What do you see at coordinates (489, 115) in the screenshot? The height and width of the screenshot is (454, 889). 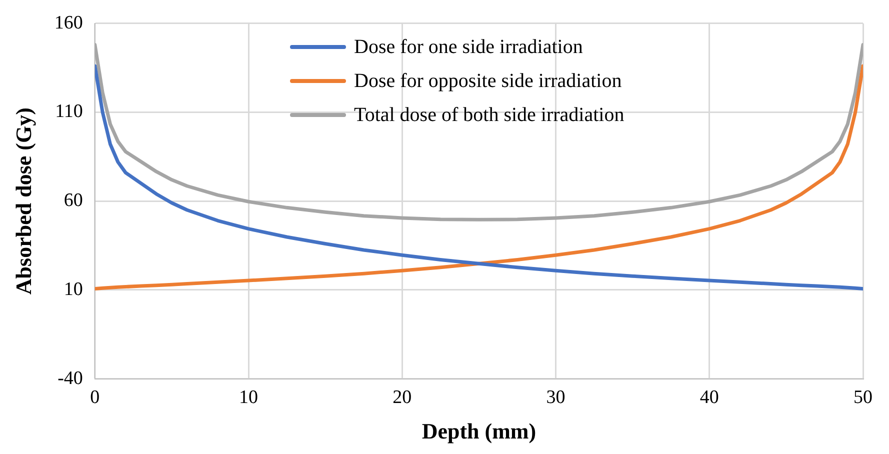 I see `legend-label: Total dose of both side irradiation` at bounding box center [489, 115].